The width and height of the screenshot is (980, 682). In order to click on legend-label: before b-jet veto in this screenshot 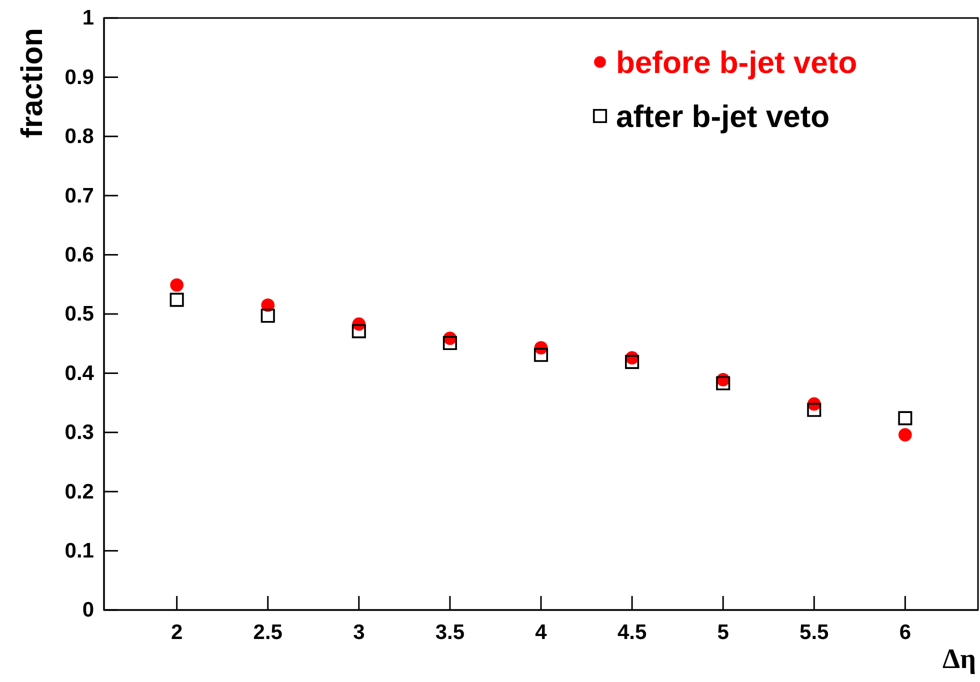, I will do `click(737, 62)`.